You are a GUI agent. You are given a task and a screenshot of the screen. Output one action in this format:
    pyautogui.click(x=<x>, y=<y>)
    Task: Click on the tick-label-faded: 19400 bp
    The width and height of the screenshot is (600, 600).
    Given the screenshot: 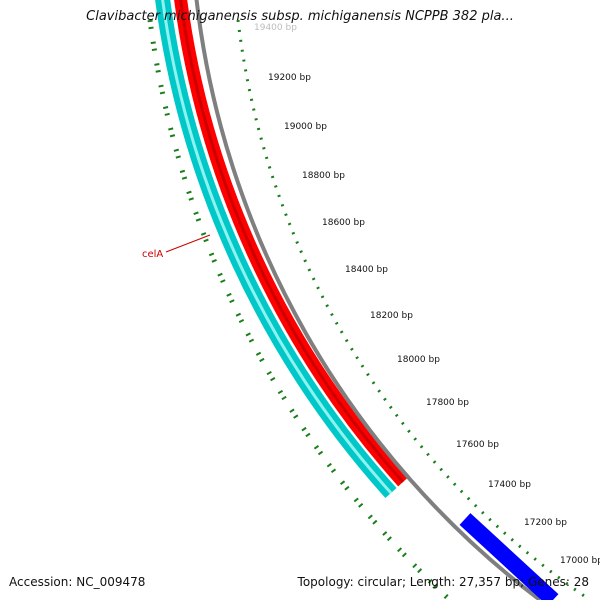 What is the action you would take?
    pyautogui.click(x=275, y=28)
    